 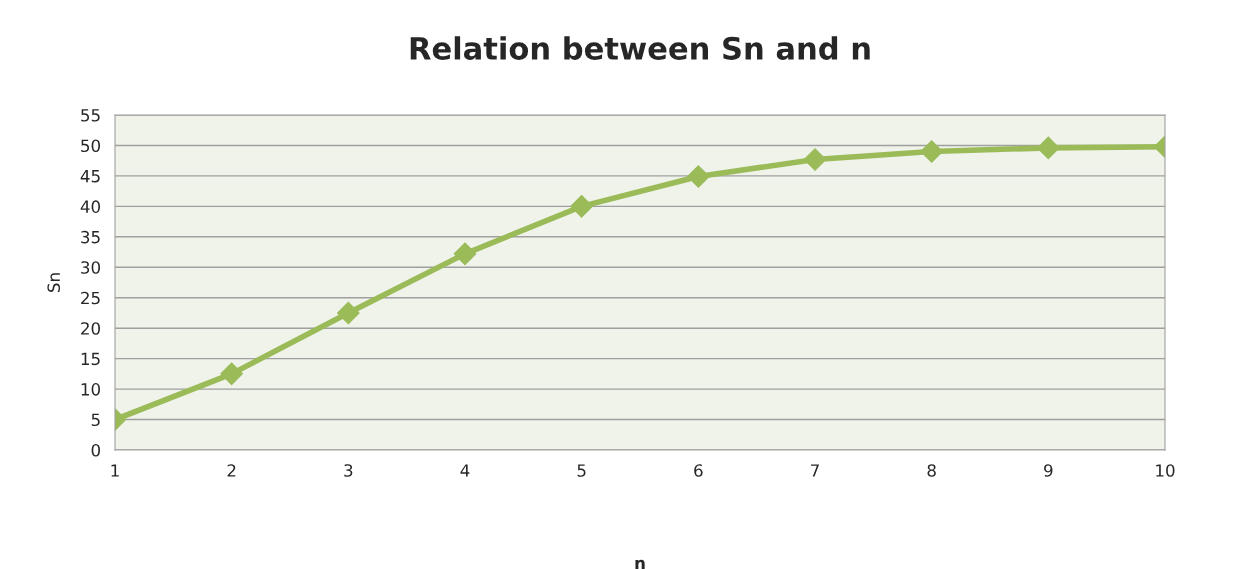 I want to click on x-axis-title: n, so click(x=640, y=564).